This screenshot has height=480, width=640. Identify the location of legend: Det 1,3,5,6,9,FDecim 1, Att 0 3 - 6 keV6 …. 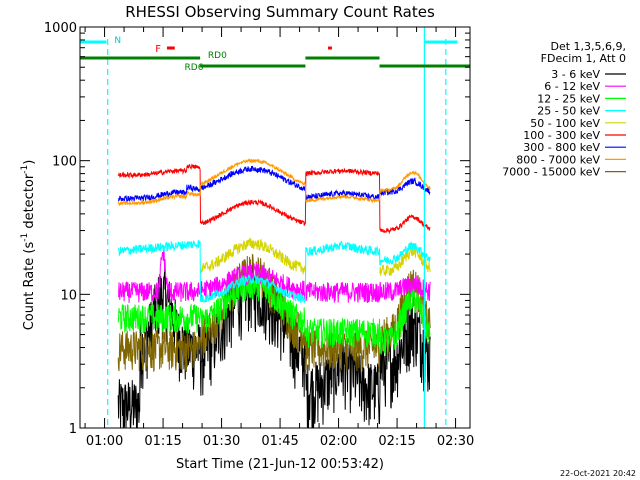
(564, 109).